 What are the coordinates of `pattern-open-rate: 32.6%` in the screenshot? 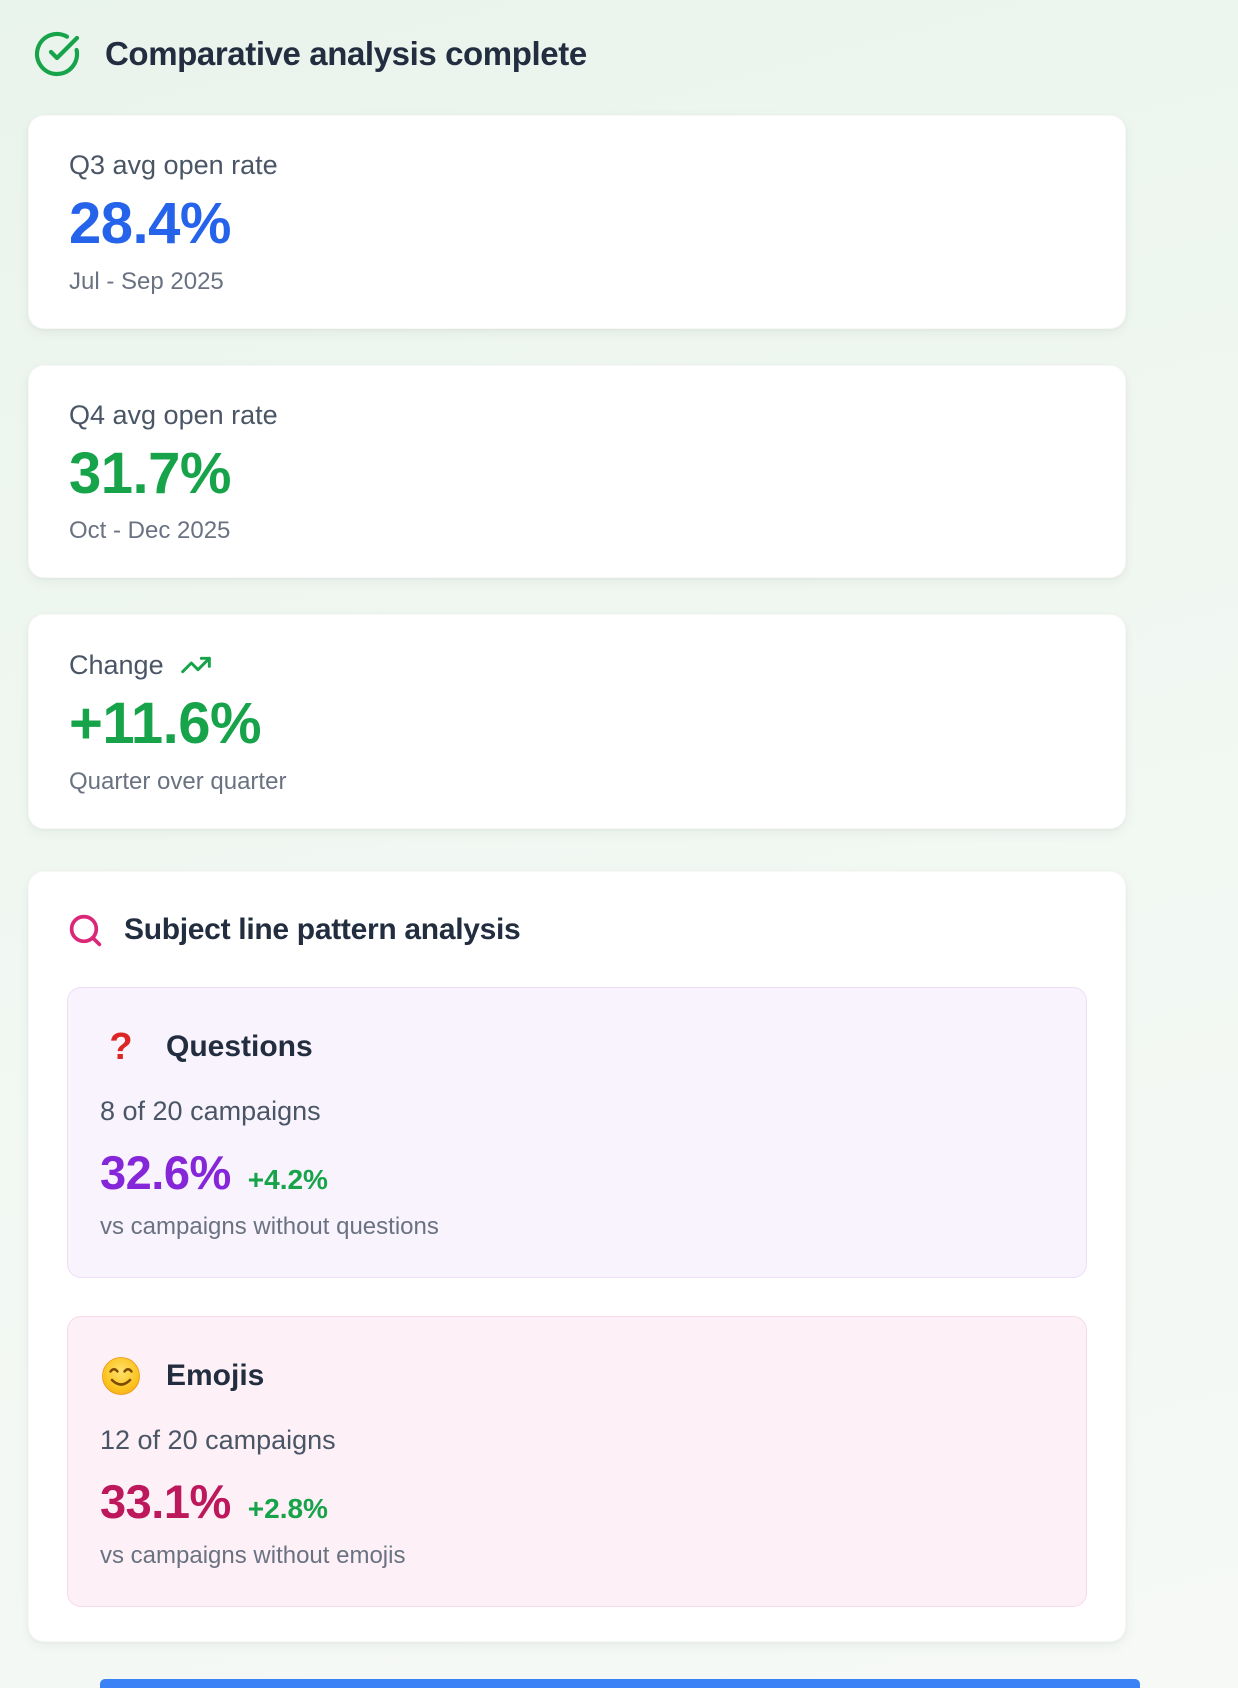 It's located at (165, 1172).